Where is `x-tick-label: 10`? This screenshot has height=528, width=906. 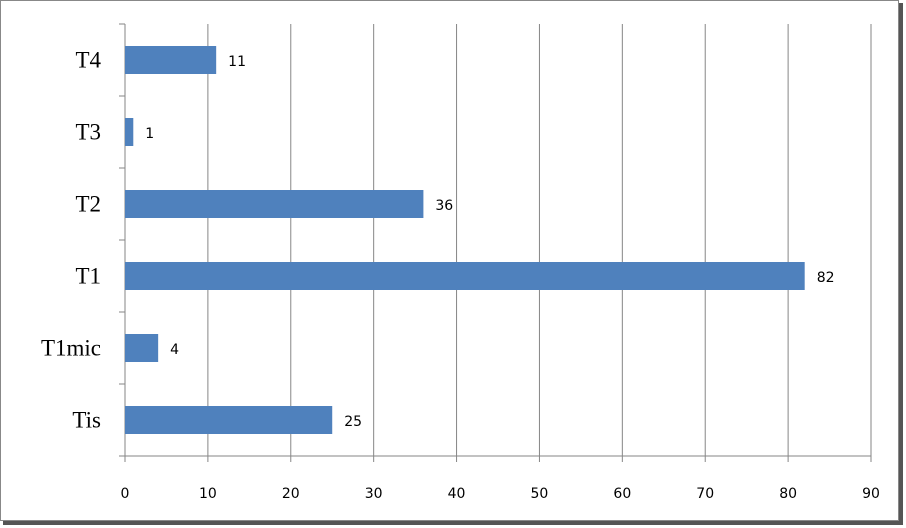 x-tick-label: 10 is located at coordinates (208, 494).